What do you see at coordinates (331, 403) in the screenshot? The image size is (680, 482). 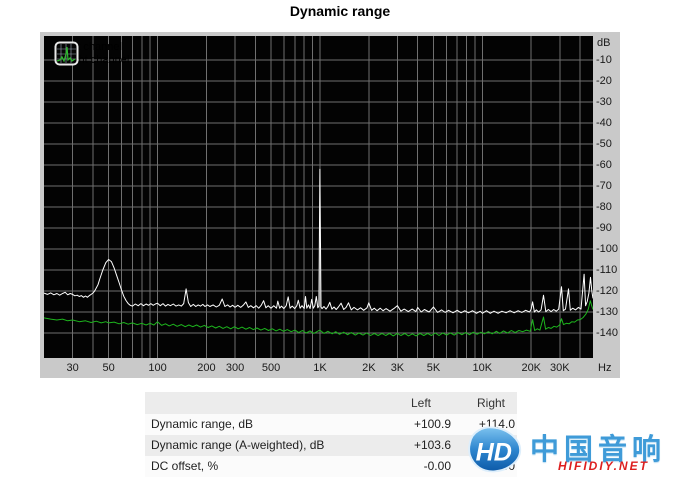 I see `table-header-row: Left Right` at bounding box center [331, 403].